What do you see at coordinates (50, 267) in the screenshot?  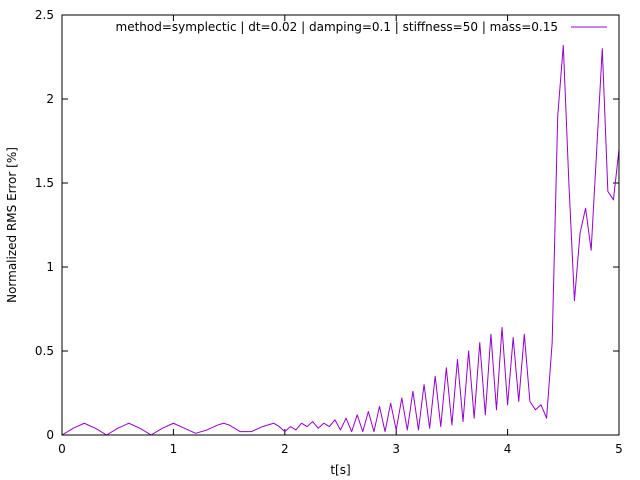 I see `y-tick-label: 1` at bounding box center [50, 267].